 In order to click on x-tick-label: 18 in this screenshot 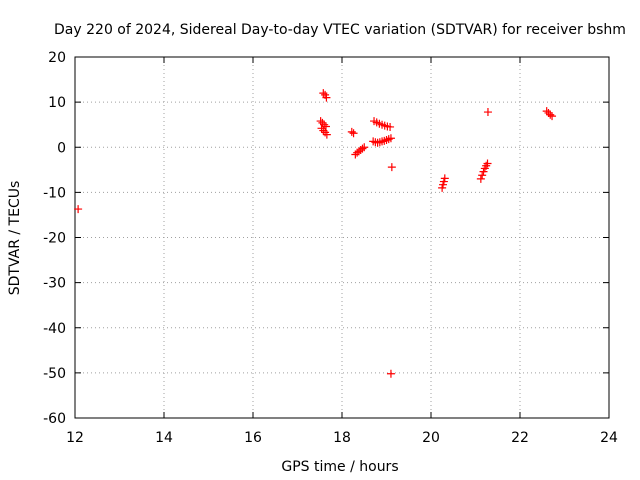, I will do `click(342, 438)`.